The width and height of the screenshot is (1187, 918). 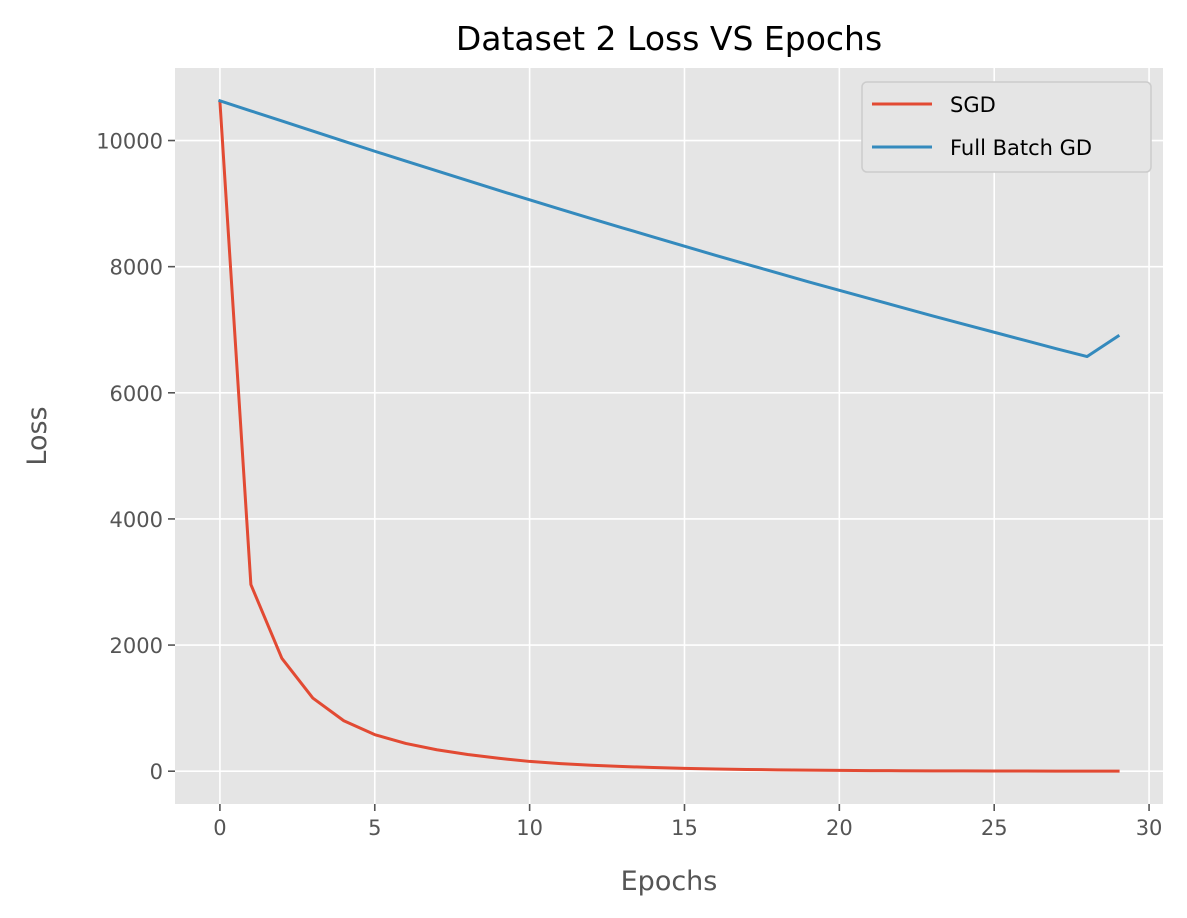 What do you see at coordinates (1149, 828) in the screenshot?
I see `x-tick-label: 30` at bounding box center [1149, 828].